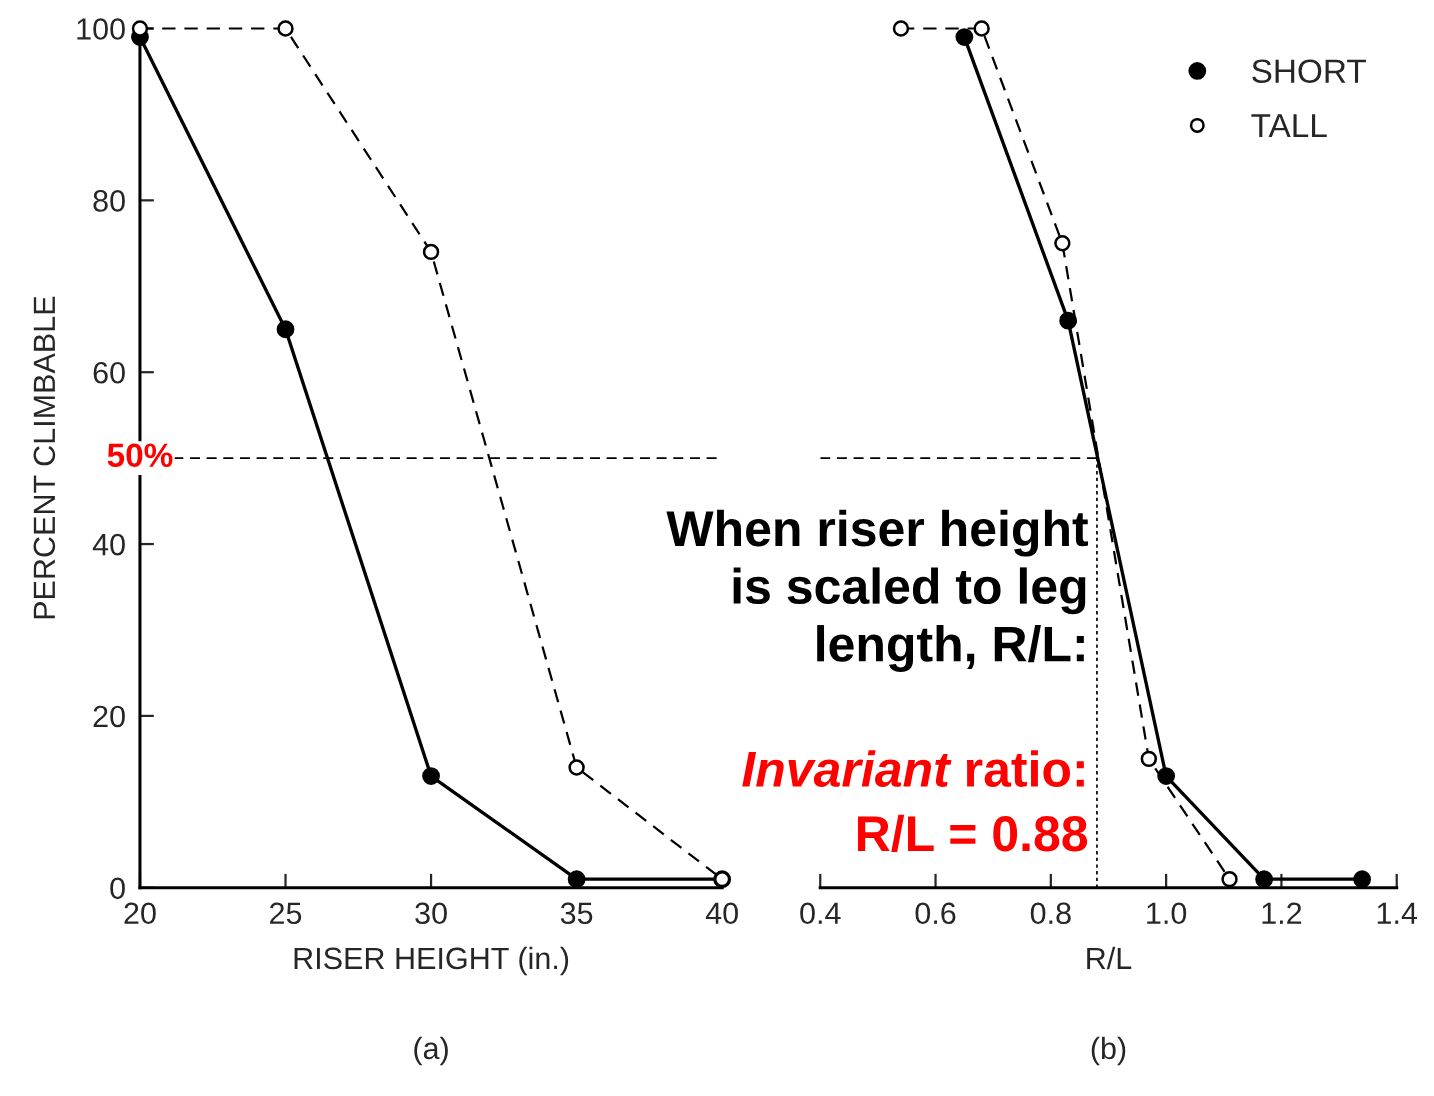 The width and height of the screenshot is (1434, 1096). I want to click on y-tick-label: 20, so click(109, 716).